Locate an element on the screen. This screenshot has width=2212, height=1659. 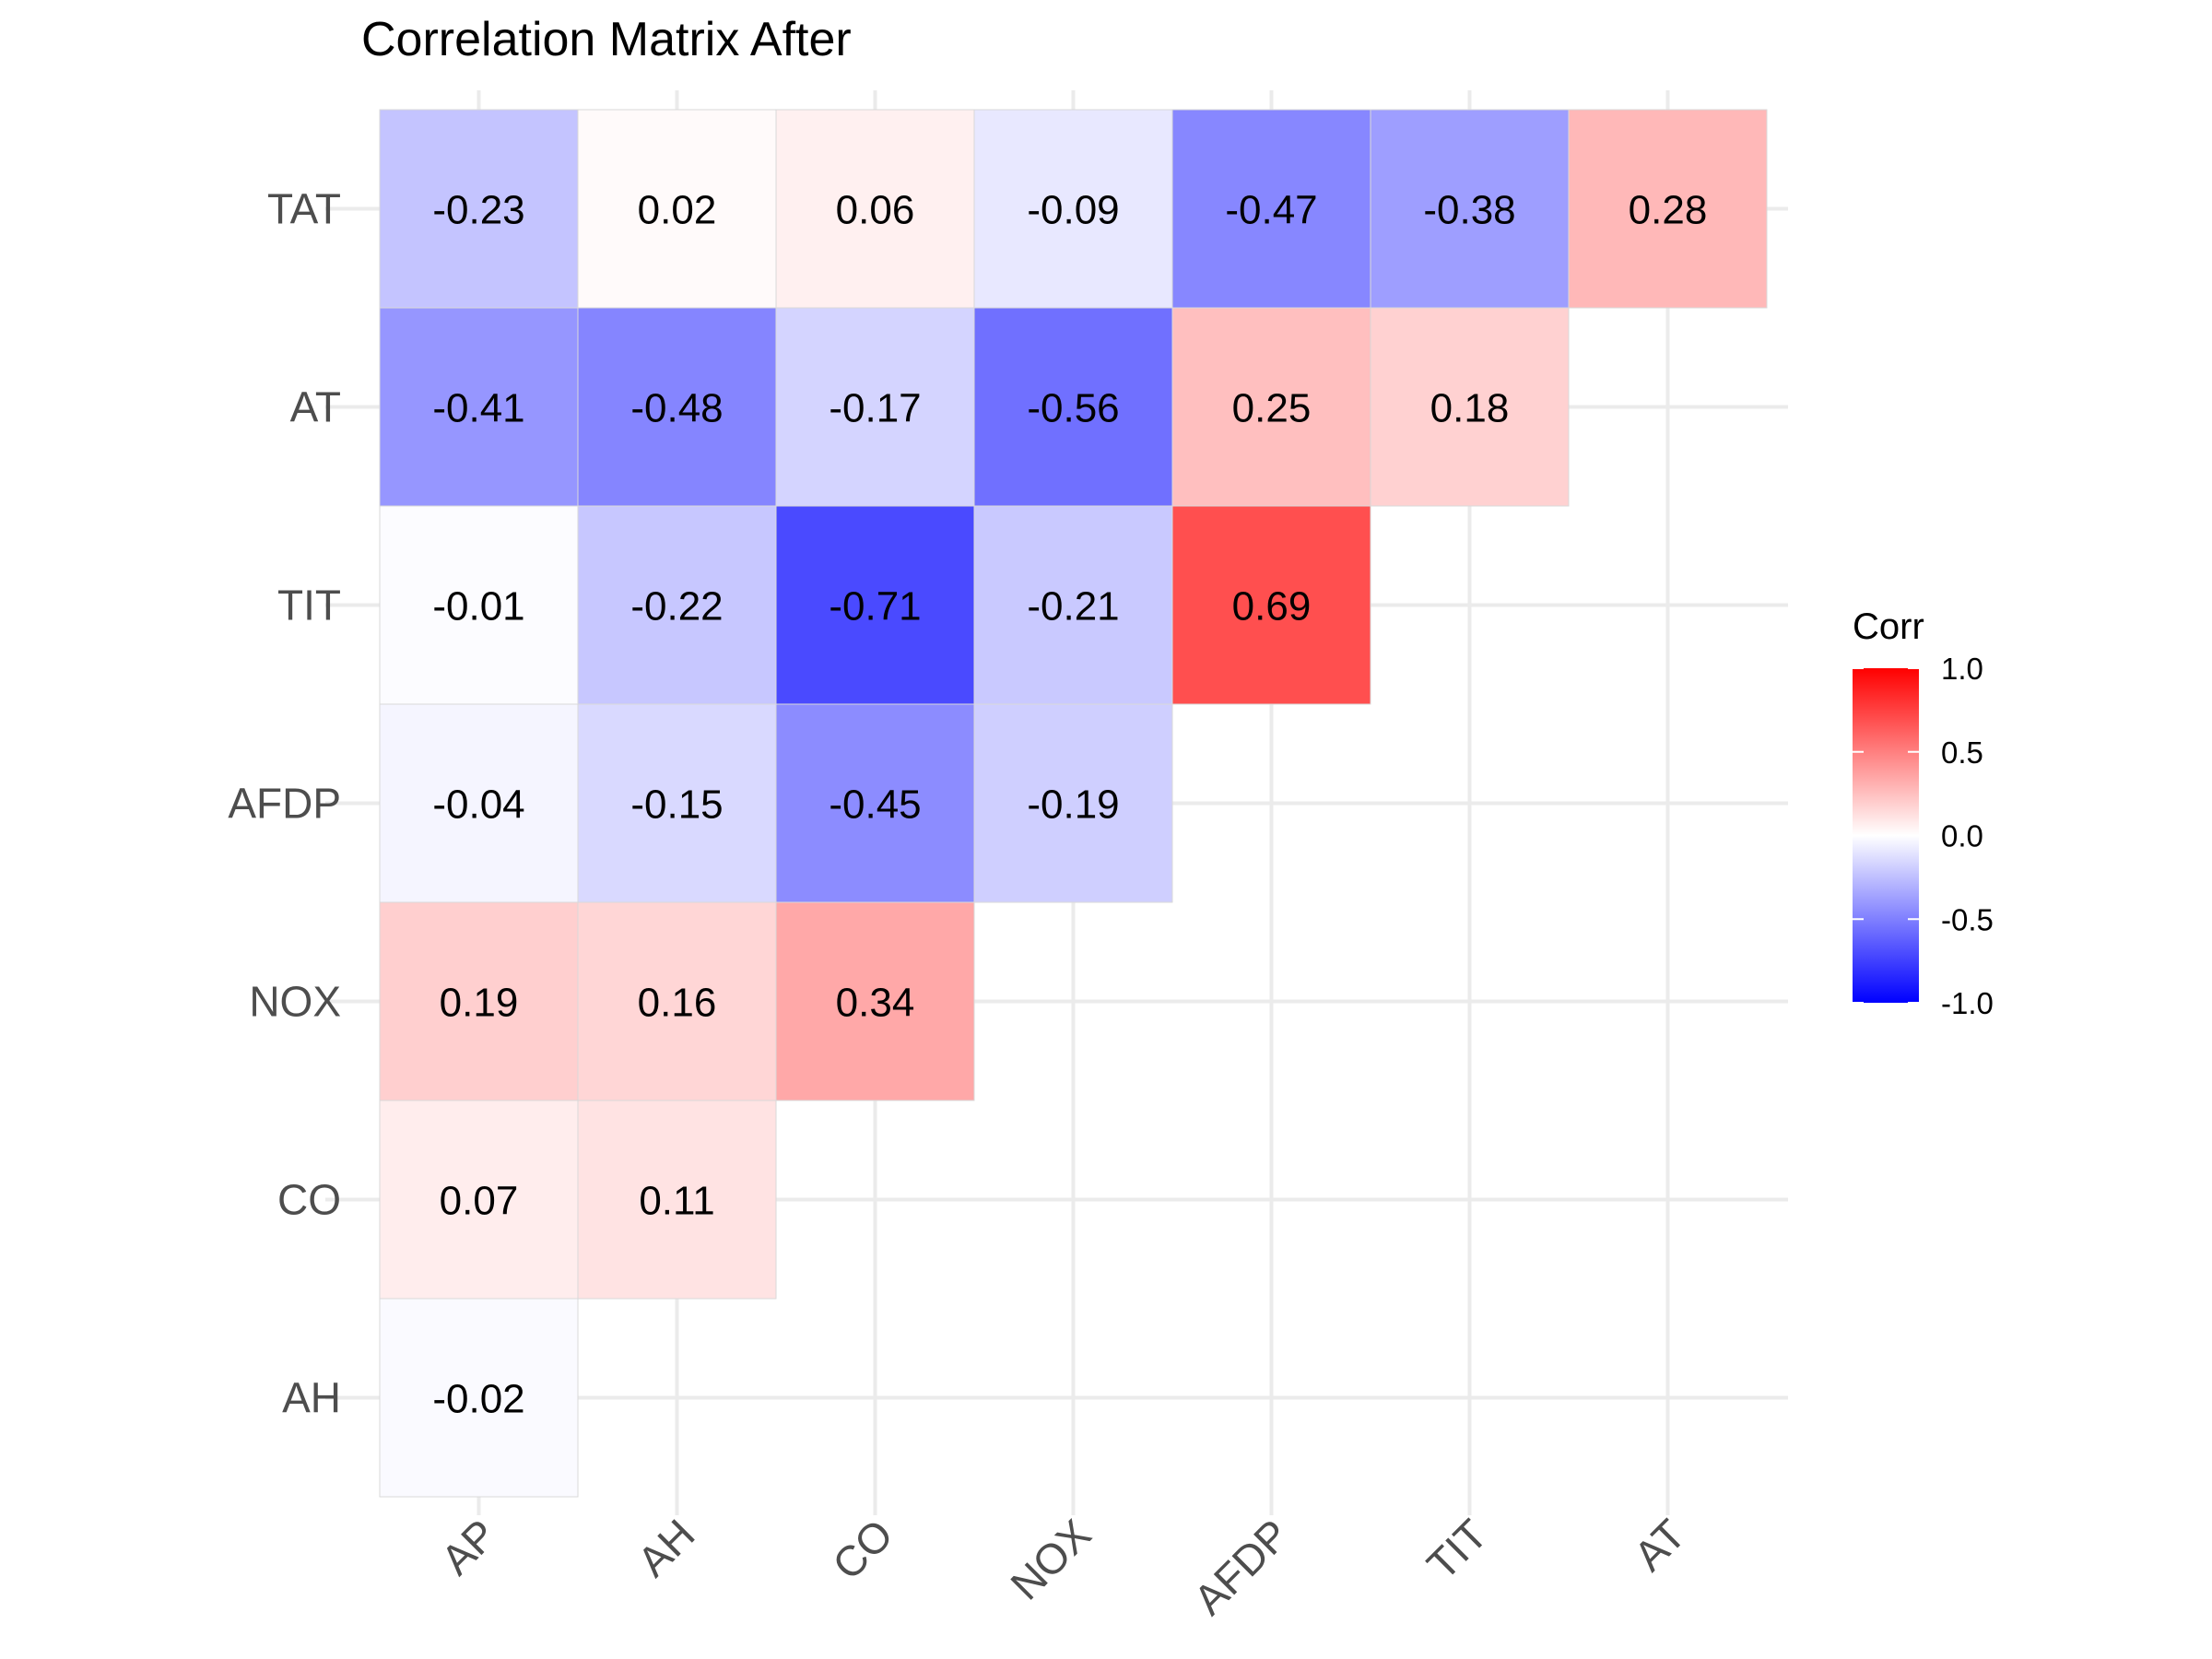
cell-rect-tit-ah is located at coordinates (677, 605).